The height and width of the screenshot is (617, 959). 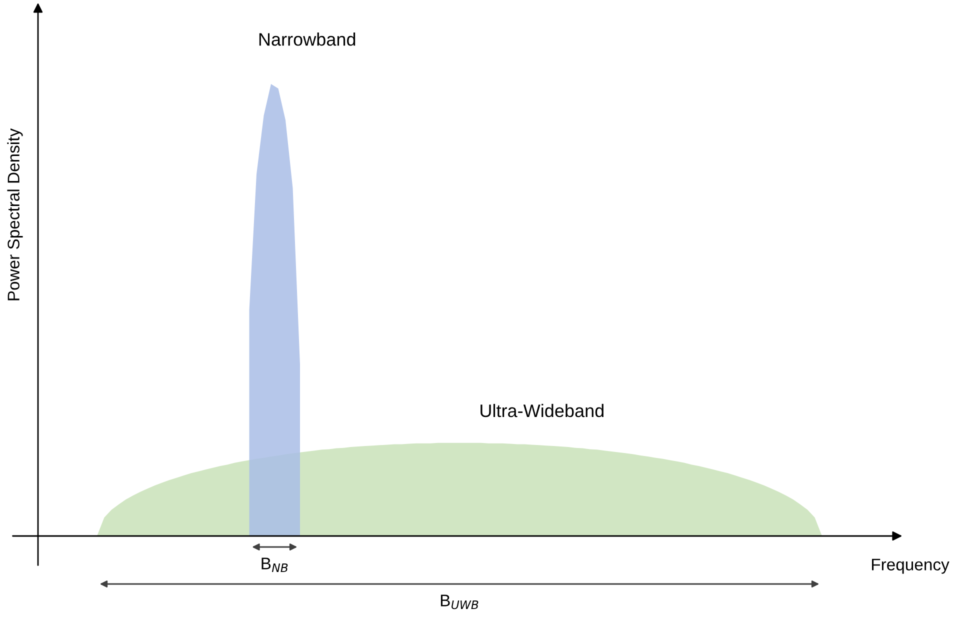 What do you see at coordinates (15, 214) in the screenshot?
I see `y-axis-title: Power Spectral Density` at bounding box center [15, 214].